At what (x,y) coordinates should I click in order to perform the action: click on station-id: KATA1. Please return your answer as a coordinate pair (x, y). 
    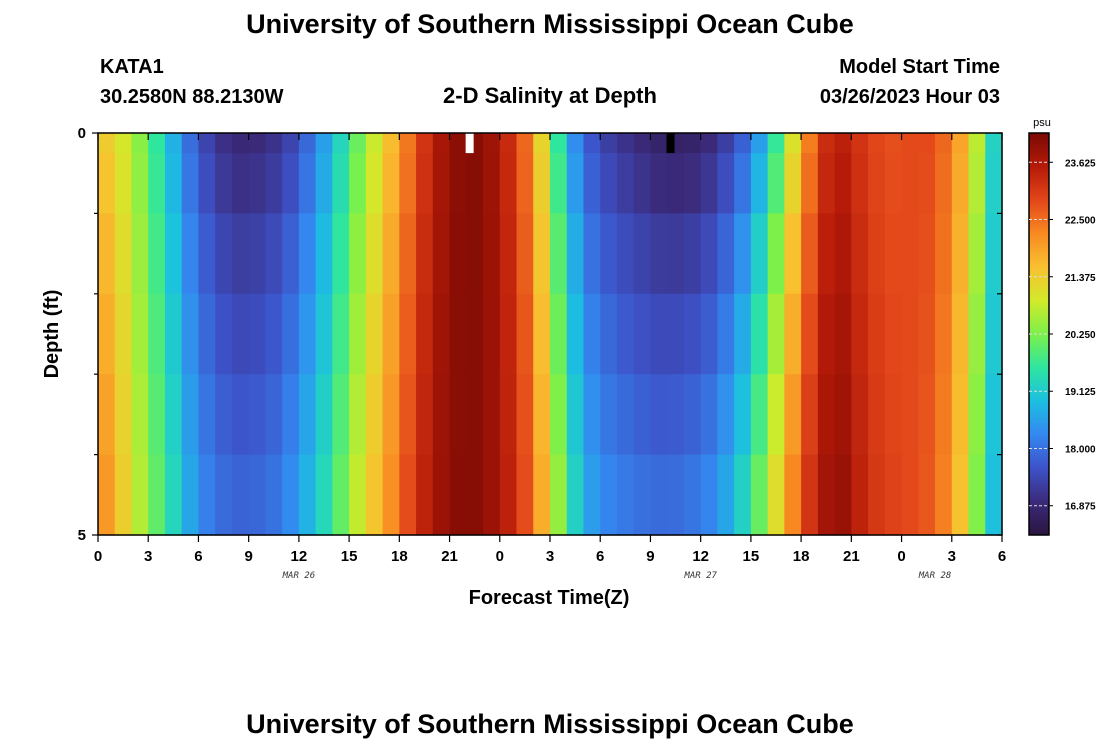
    Looking at the image, I should click on (132, 67).